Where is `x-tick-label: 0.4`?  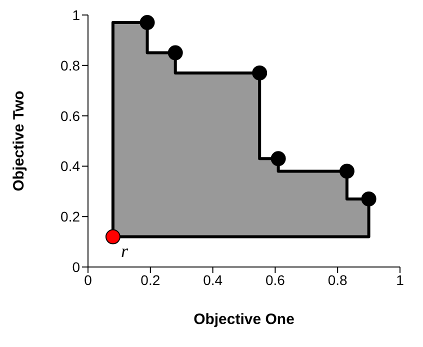 x-tick-label: 0.4 is located at coordinates (213, 280).